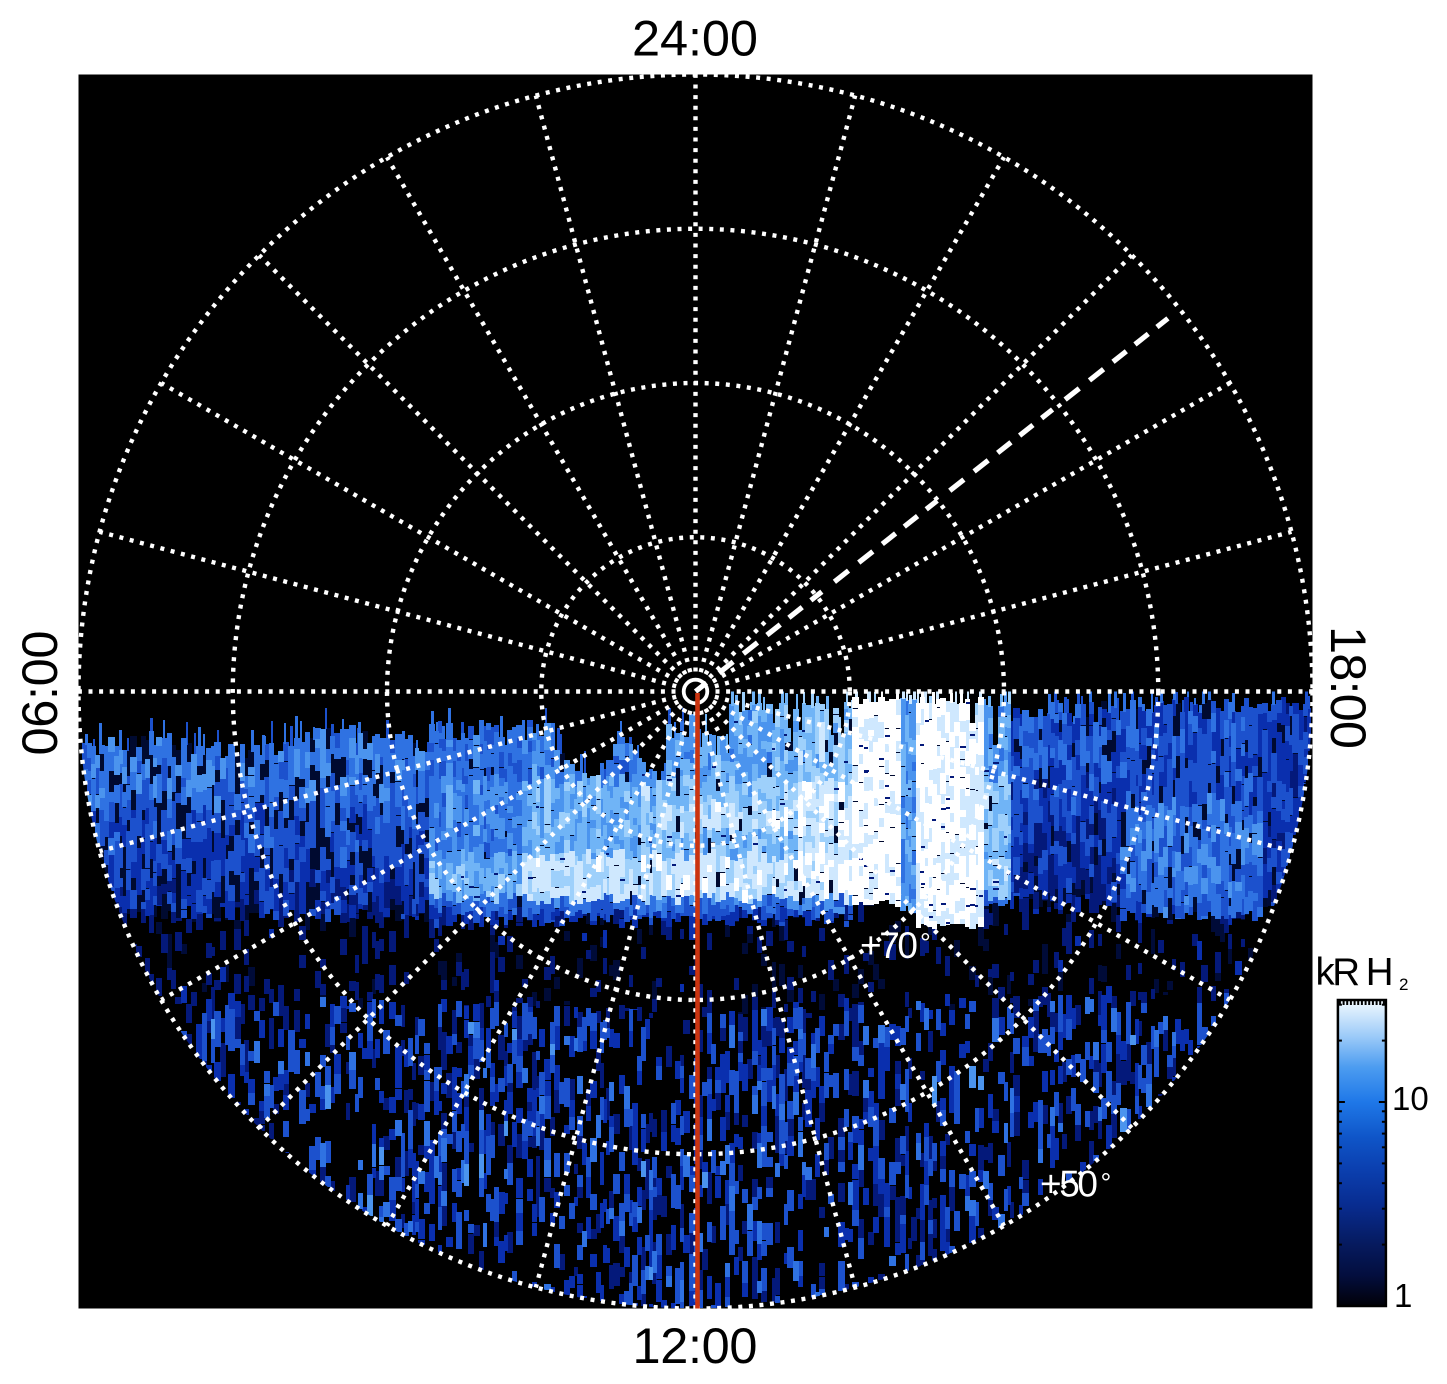 The width and height of the screenshot is (1447, 1384). I want to click on svg-text: 10, so click(1410, 1098).